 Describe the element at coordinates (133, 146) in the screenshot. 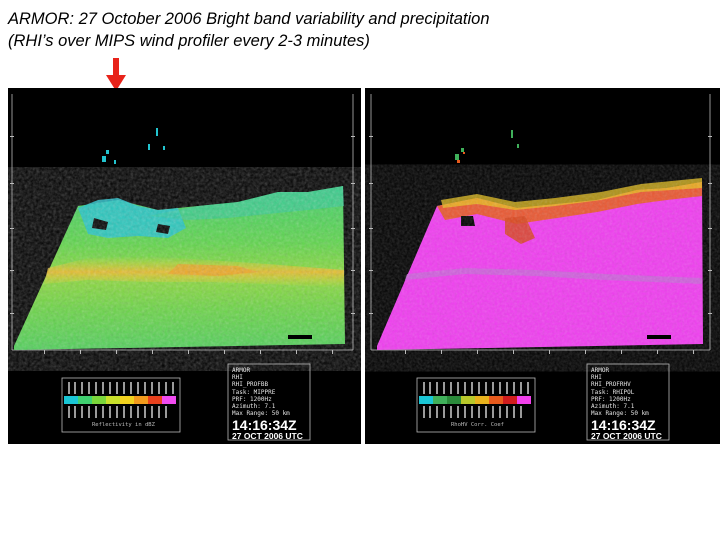

I see `reflectivity-upper-echo-fragments` at that location.